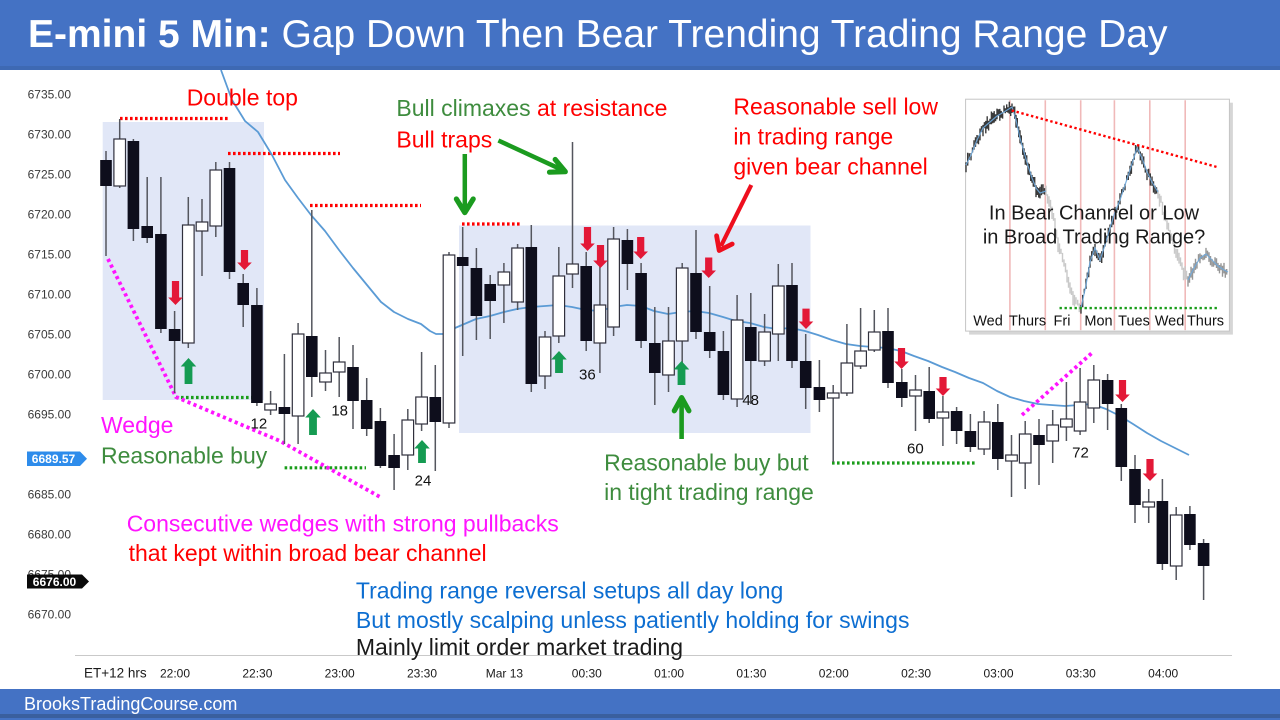  I want to click on svg-text: Reasonable sell low, so click(835, 107).